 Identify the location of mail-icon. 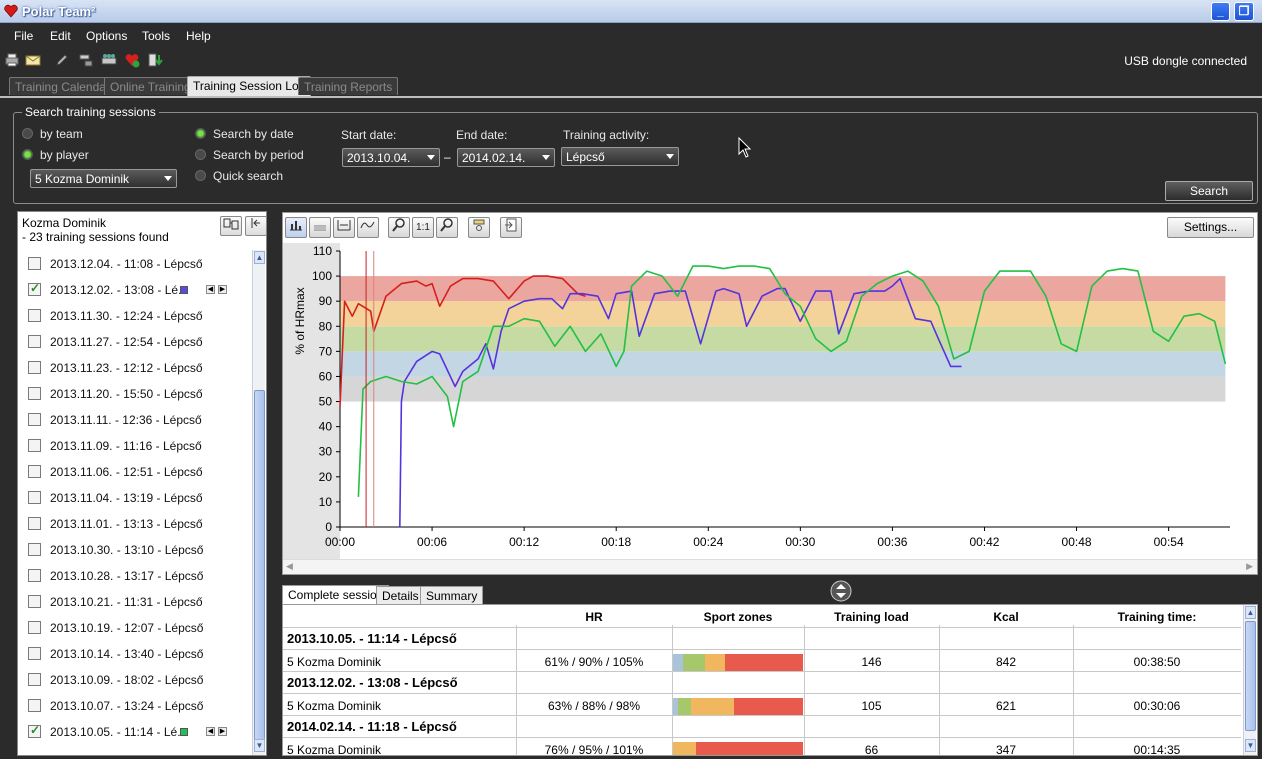
(33, 60).